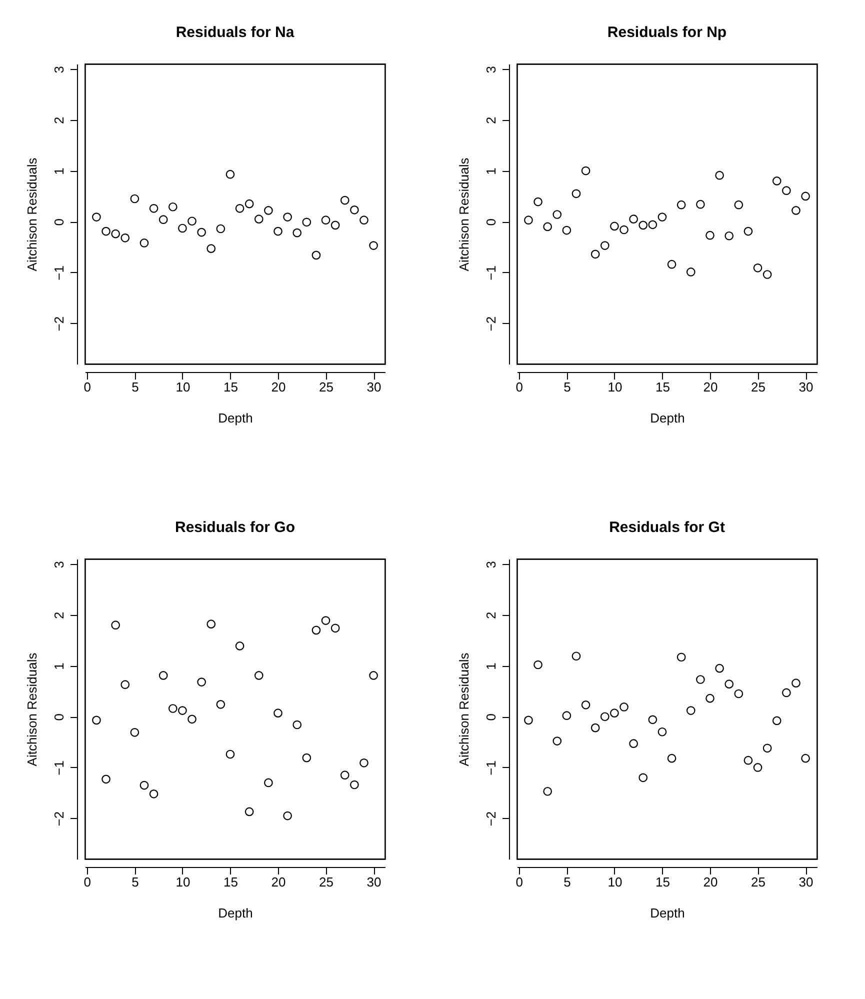  Describe the element at coordinates (59, 171) in the screenshot. I see `y-tick-label: 1` at that location.